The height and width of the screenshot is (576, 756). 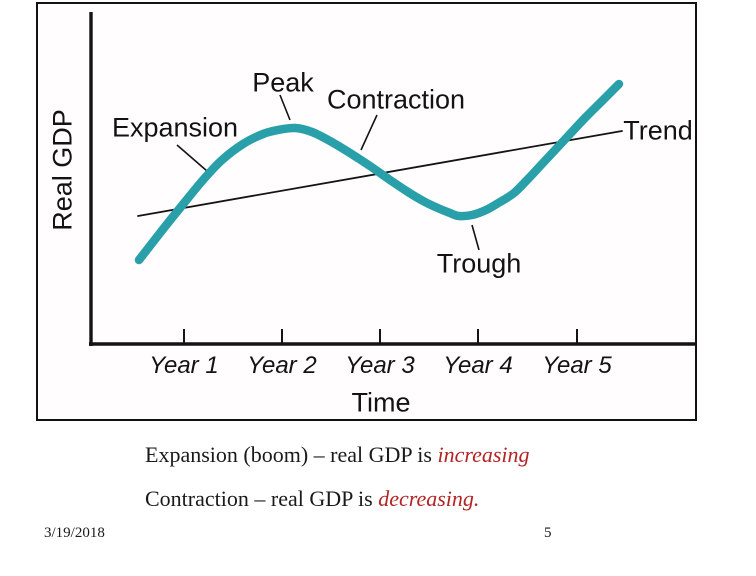 What do you see at coordinates (62, 170) in the screenshot?
I see `y-axis-label: Real GDP` at bounding box center [62, 170].